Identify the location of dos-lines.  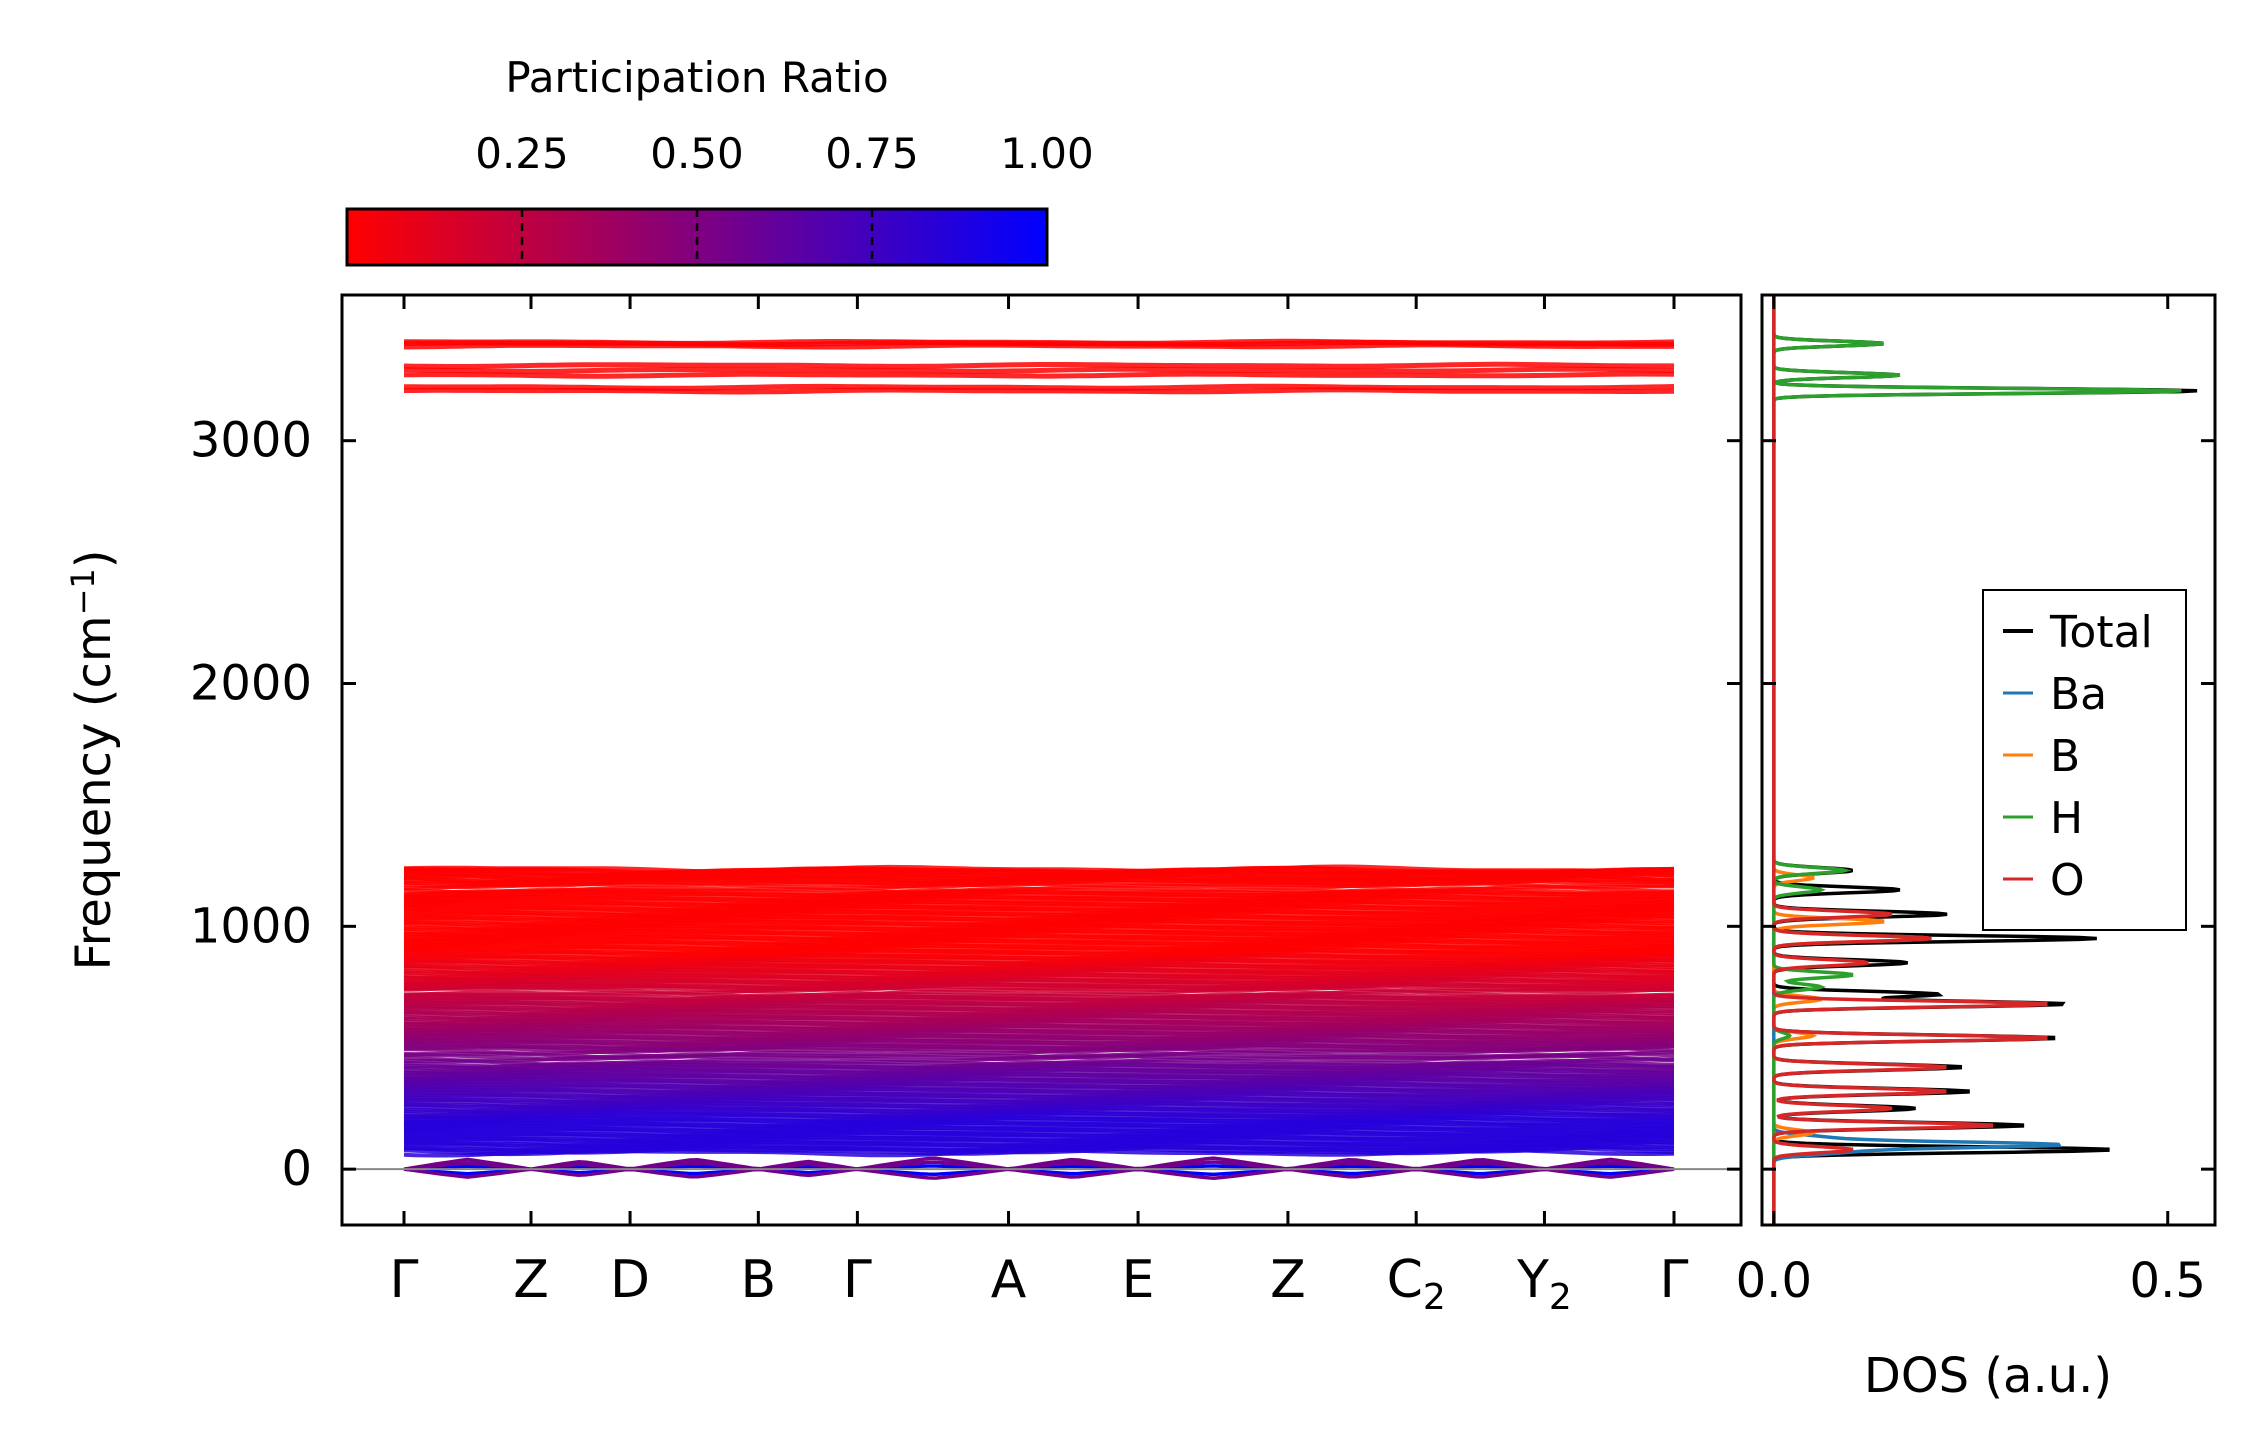
(1985, 760).